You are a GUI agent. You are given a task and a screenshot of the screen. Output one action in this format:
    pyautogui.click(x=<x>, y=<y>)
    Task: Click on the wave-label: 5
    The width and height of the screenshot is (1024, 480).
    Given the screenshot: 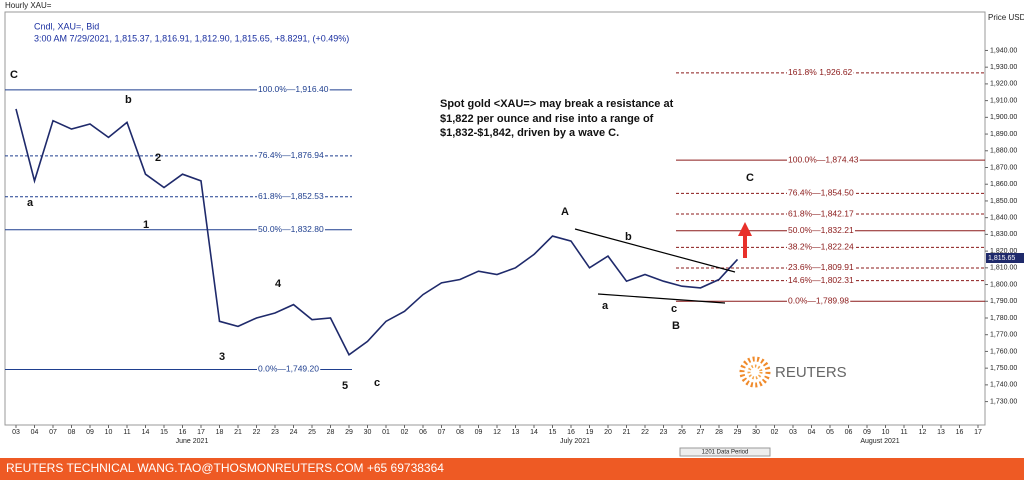 What is the action you would take?
    pyautogui.click(x=345, y=386)
    